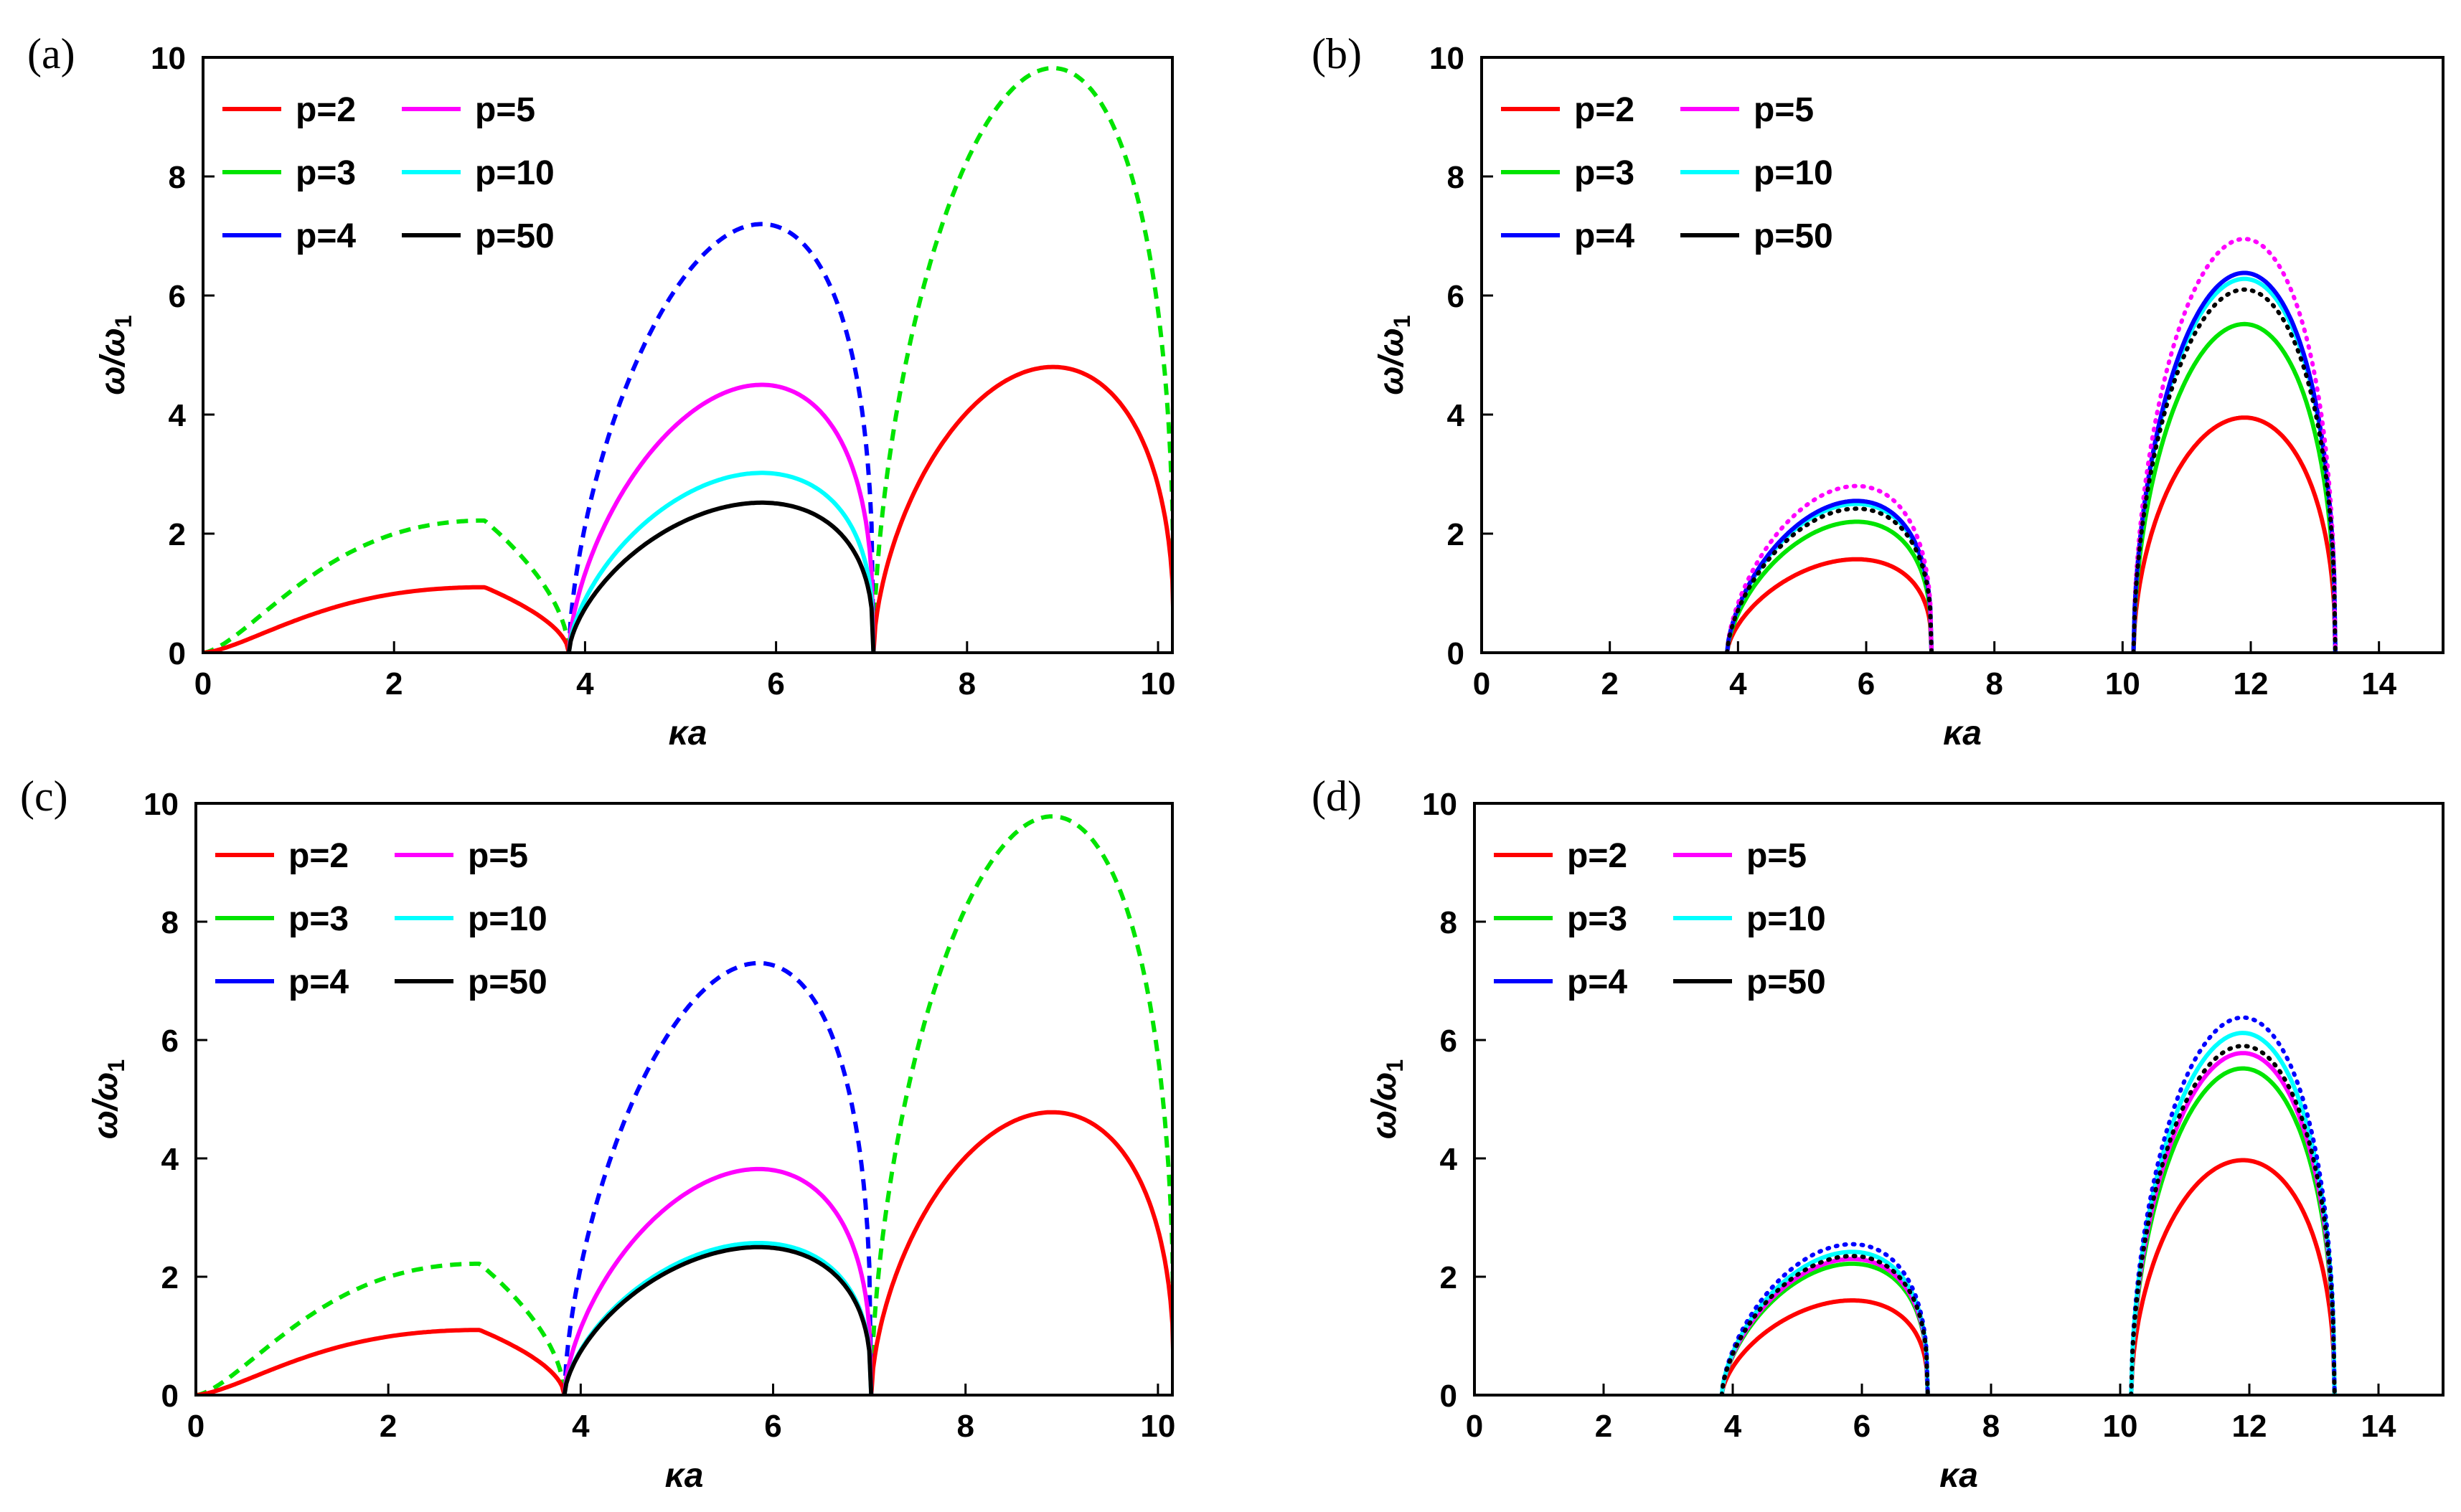 The height and width of the screenshot is (1512, 2461). I want to click on panel-label: (d), so click(1337, 796).